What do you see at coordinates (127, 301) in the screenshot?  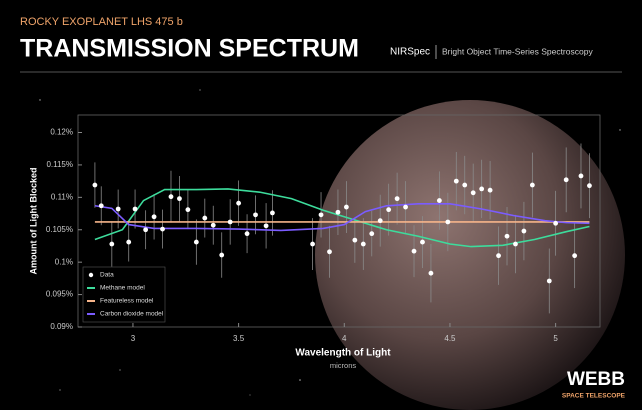 I see `legend-label: Featureless model` at bounding box center [127, 301].